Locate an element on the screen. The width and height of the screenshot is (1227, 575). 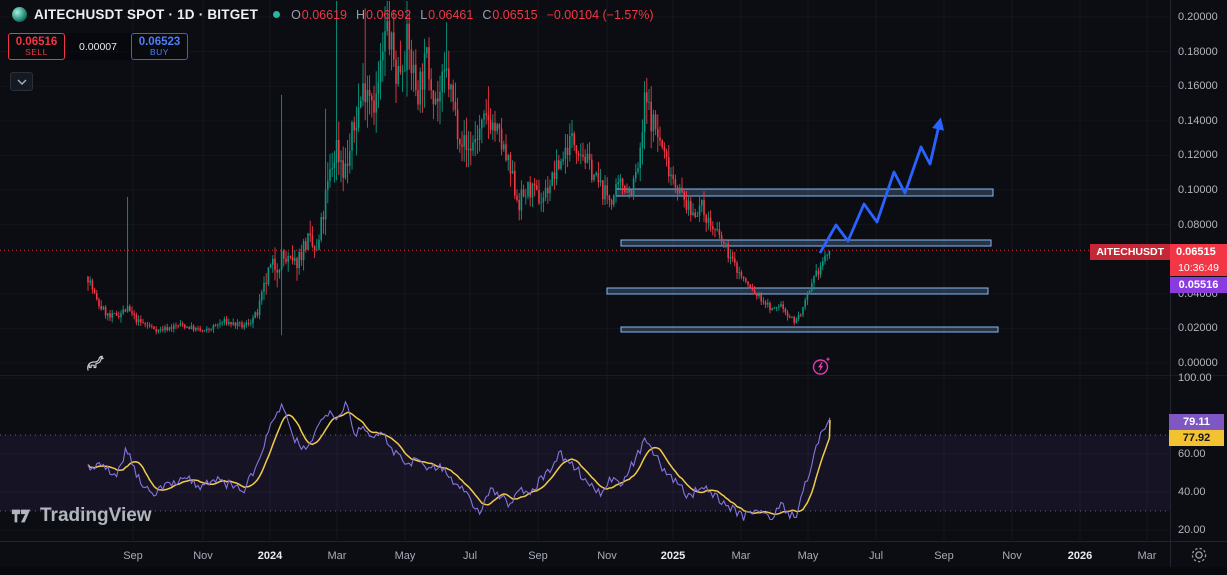
price-tick-label: 0.10000 is located at coordinates (1198, 190).